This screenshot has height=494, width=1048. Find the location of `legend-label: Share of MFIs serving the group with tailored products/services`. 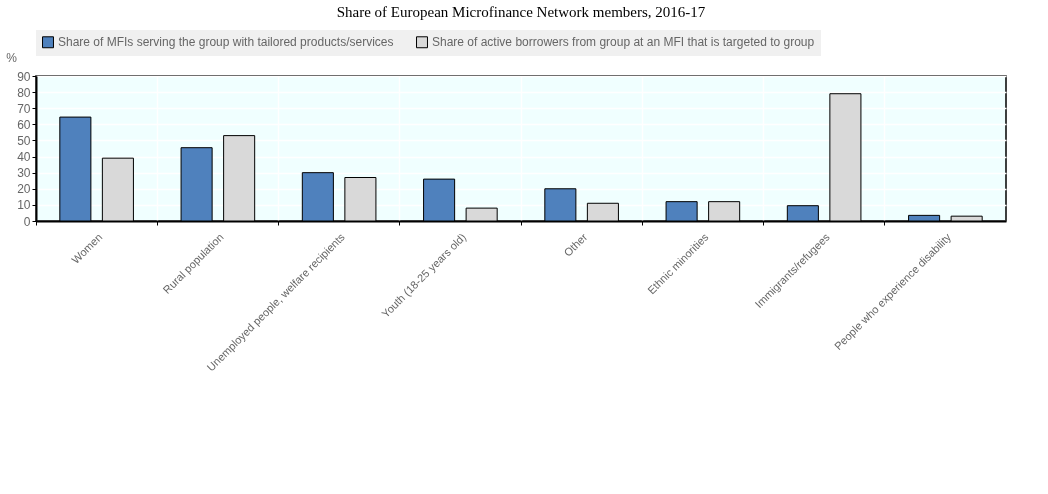

legend-label: Share of MFIs serving the group with tailored products/services is located at coordinates (226, 42).